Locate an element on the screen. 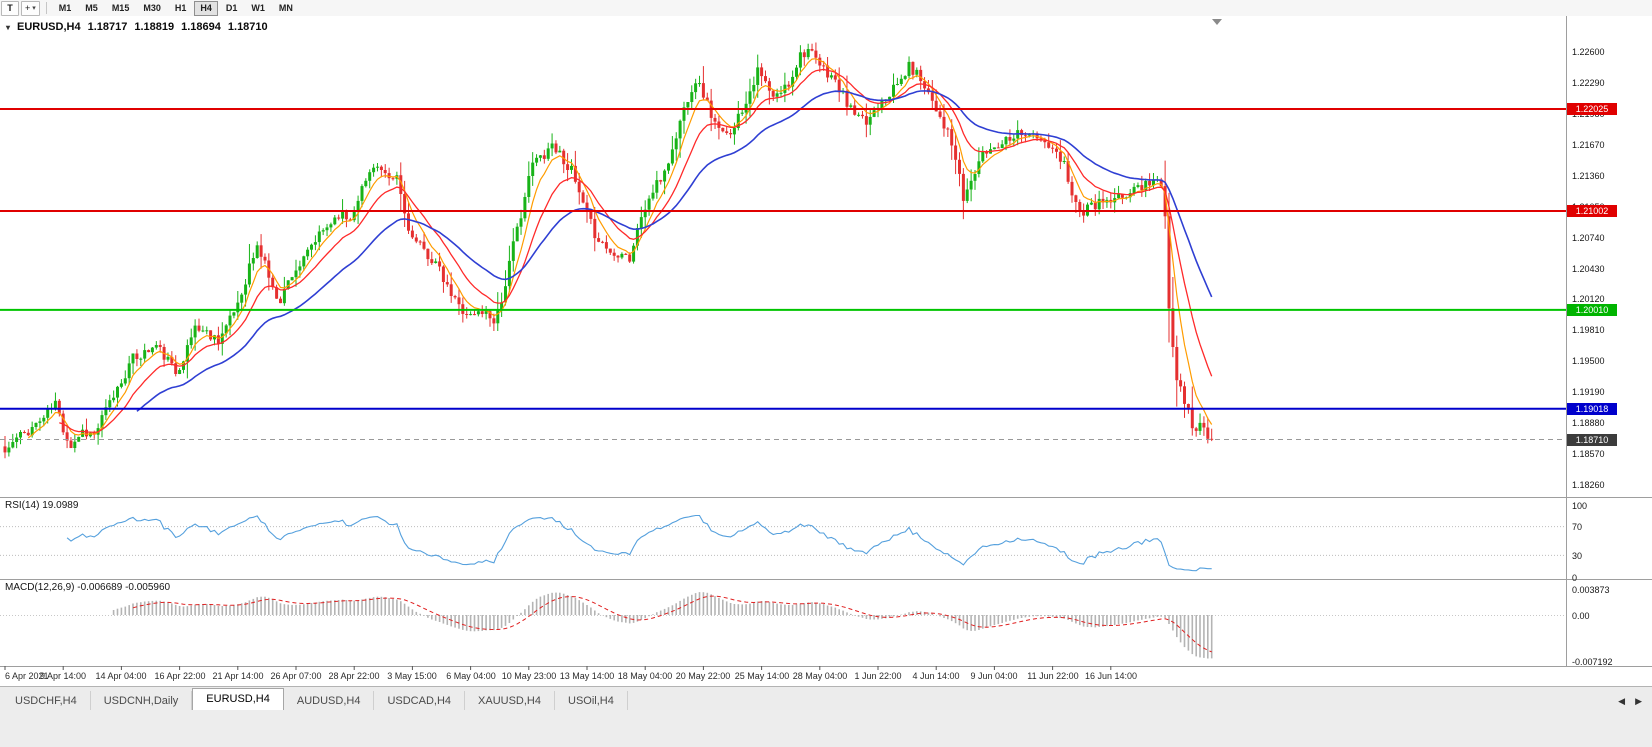  timeframe-button-D1: D1 is located at coordinates (231, 7).